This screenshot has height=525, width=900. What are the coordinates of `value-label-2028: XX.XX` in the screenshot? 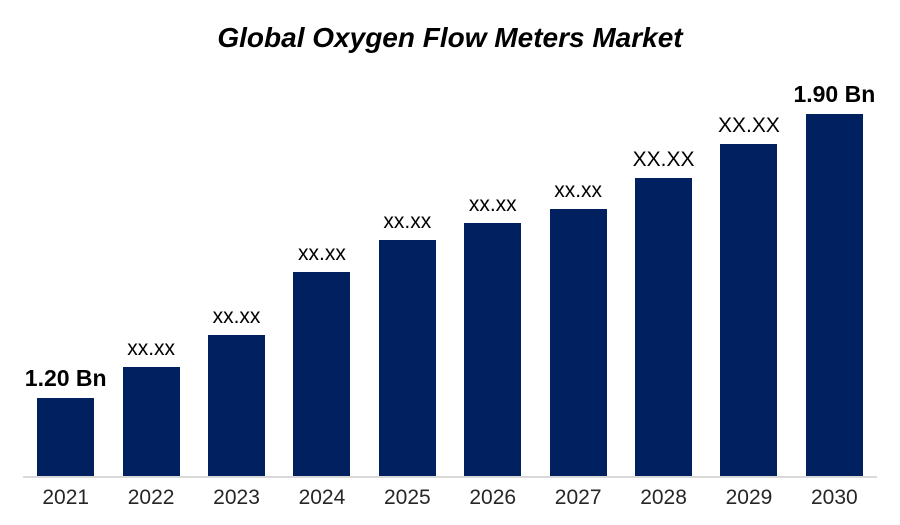 It's located at (663, 159).